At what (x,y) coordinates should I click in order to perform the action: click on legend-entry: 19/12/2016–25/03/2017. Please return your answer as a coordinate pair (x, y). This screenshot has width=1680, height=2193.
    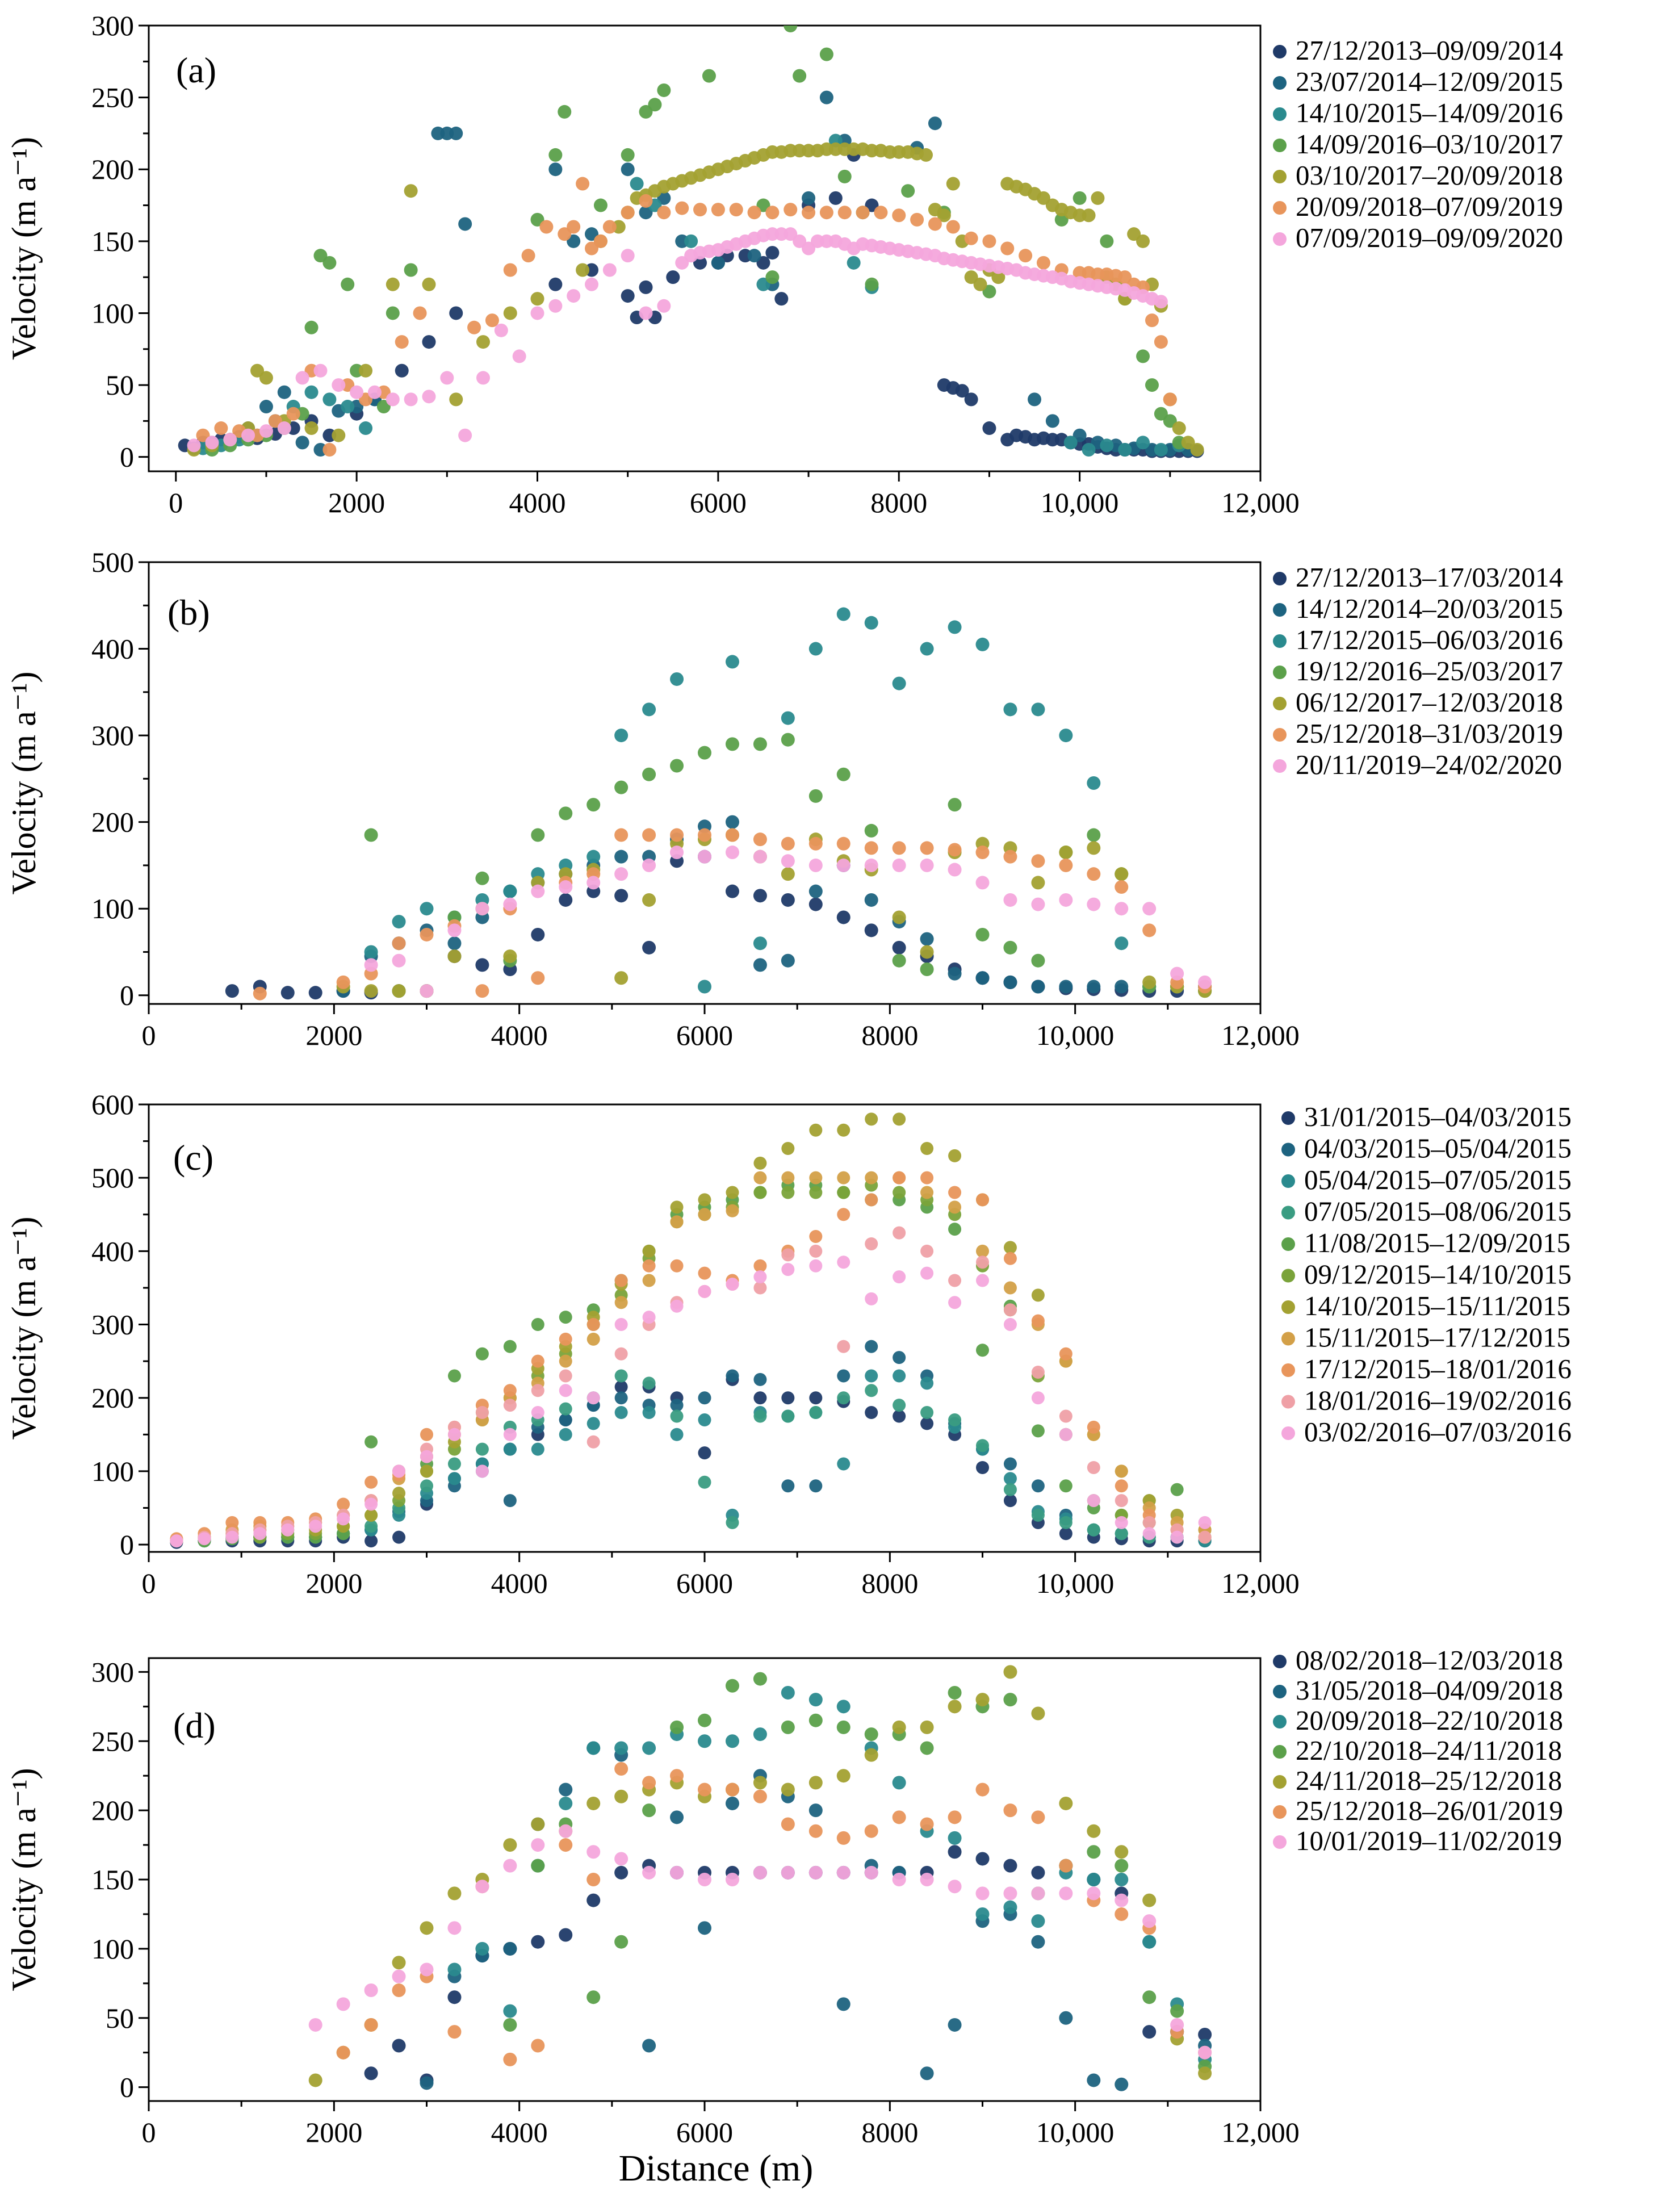
    Looking at the image, I should click on (1418, 671).